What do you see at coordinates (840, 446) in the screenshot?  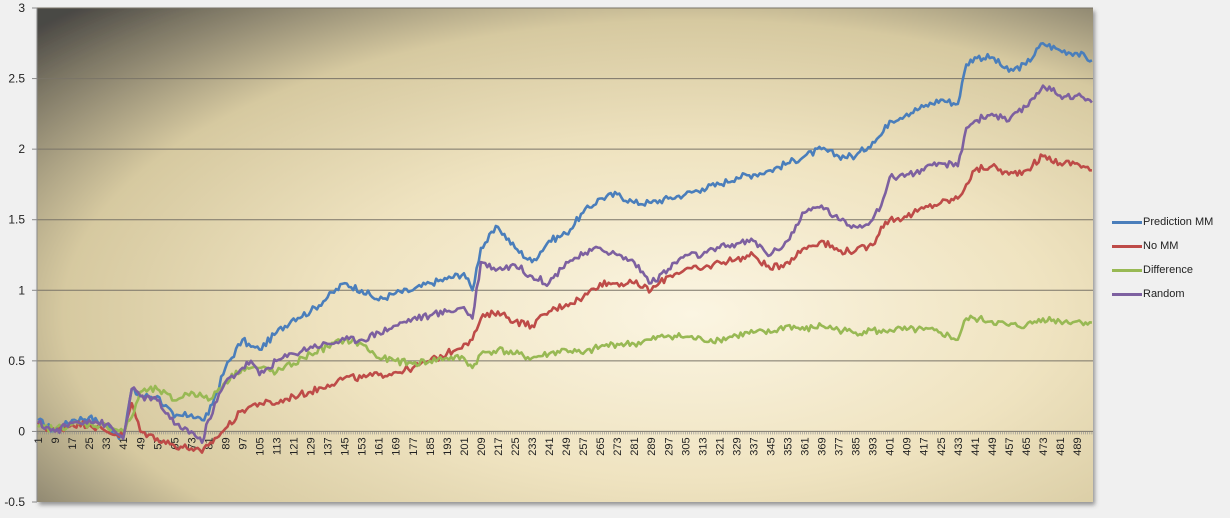 I see `x-tick-label: 377` at bounding box center [840, 446].